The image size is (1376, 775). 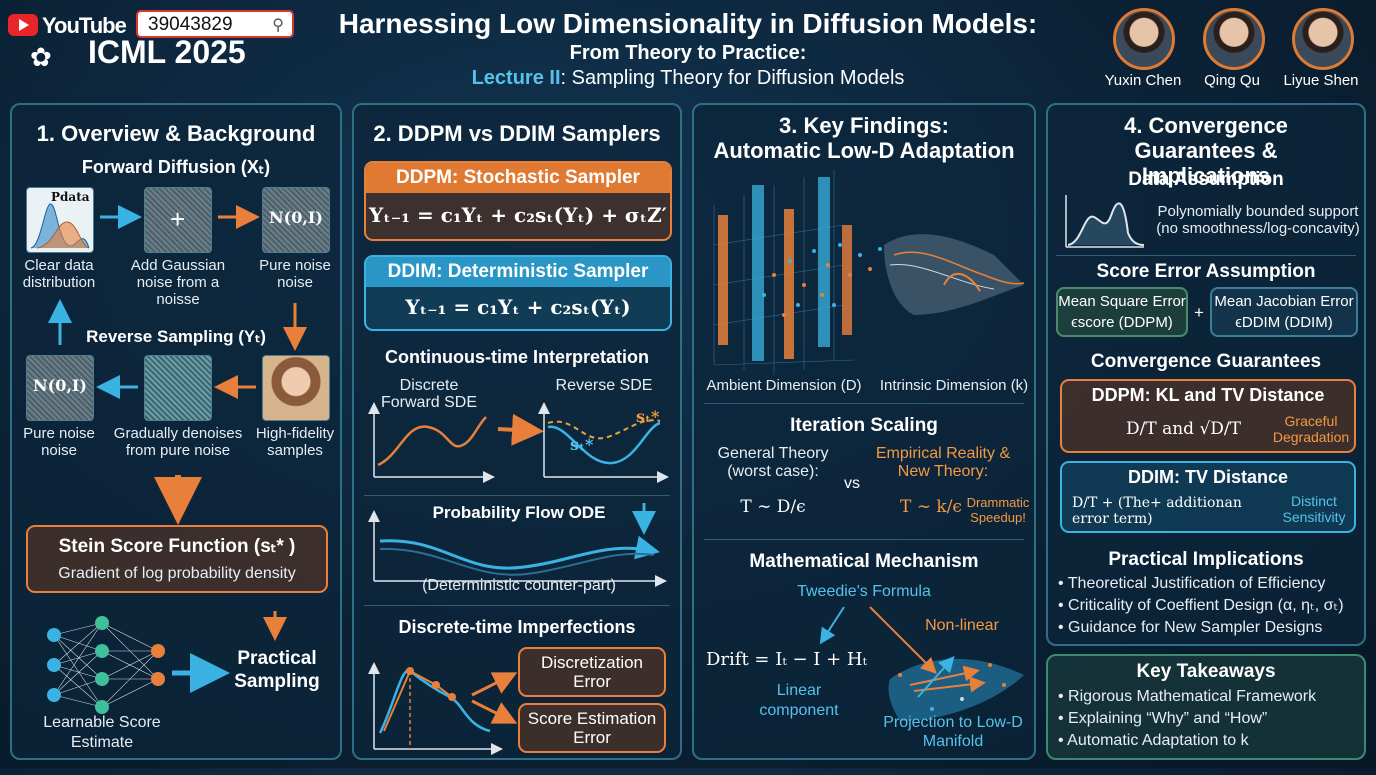 What do you see at coordinates (24, 25) in the screenshot?
I see `play-triangle-icon` at bounding box center [24, 25].